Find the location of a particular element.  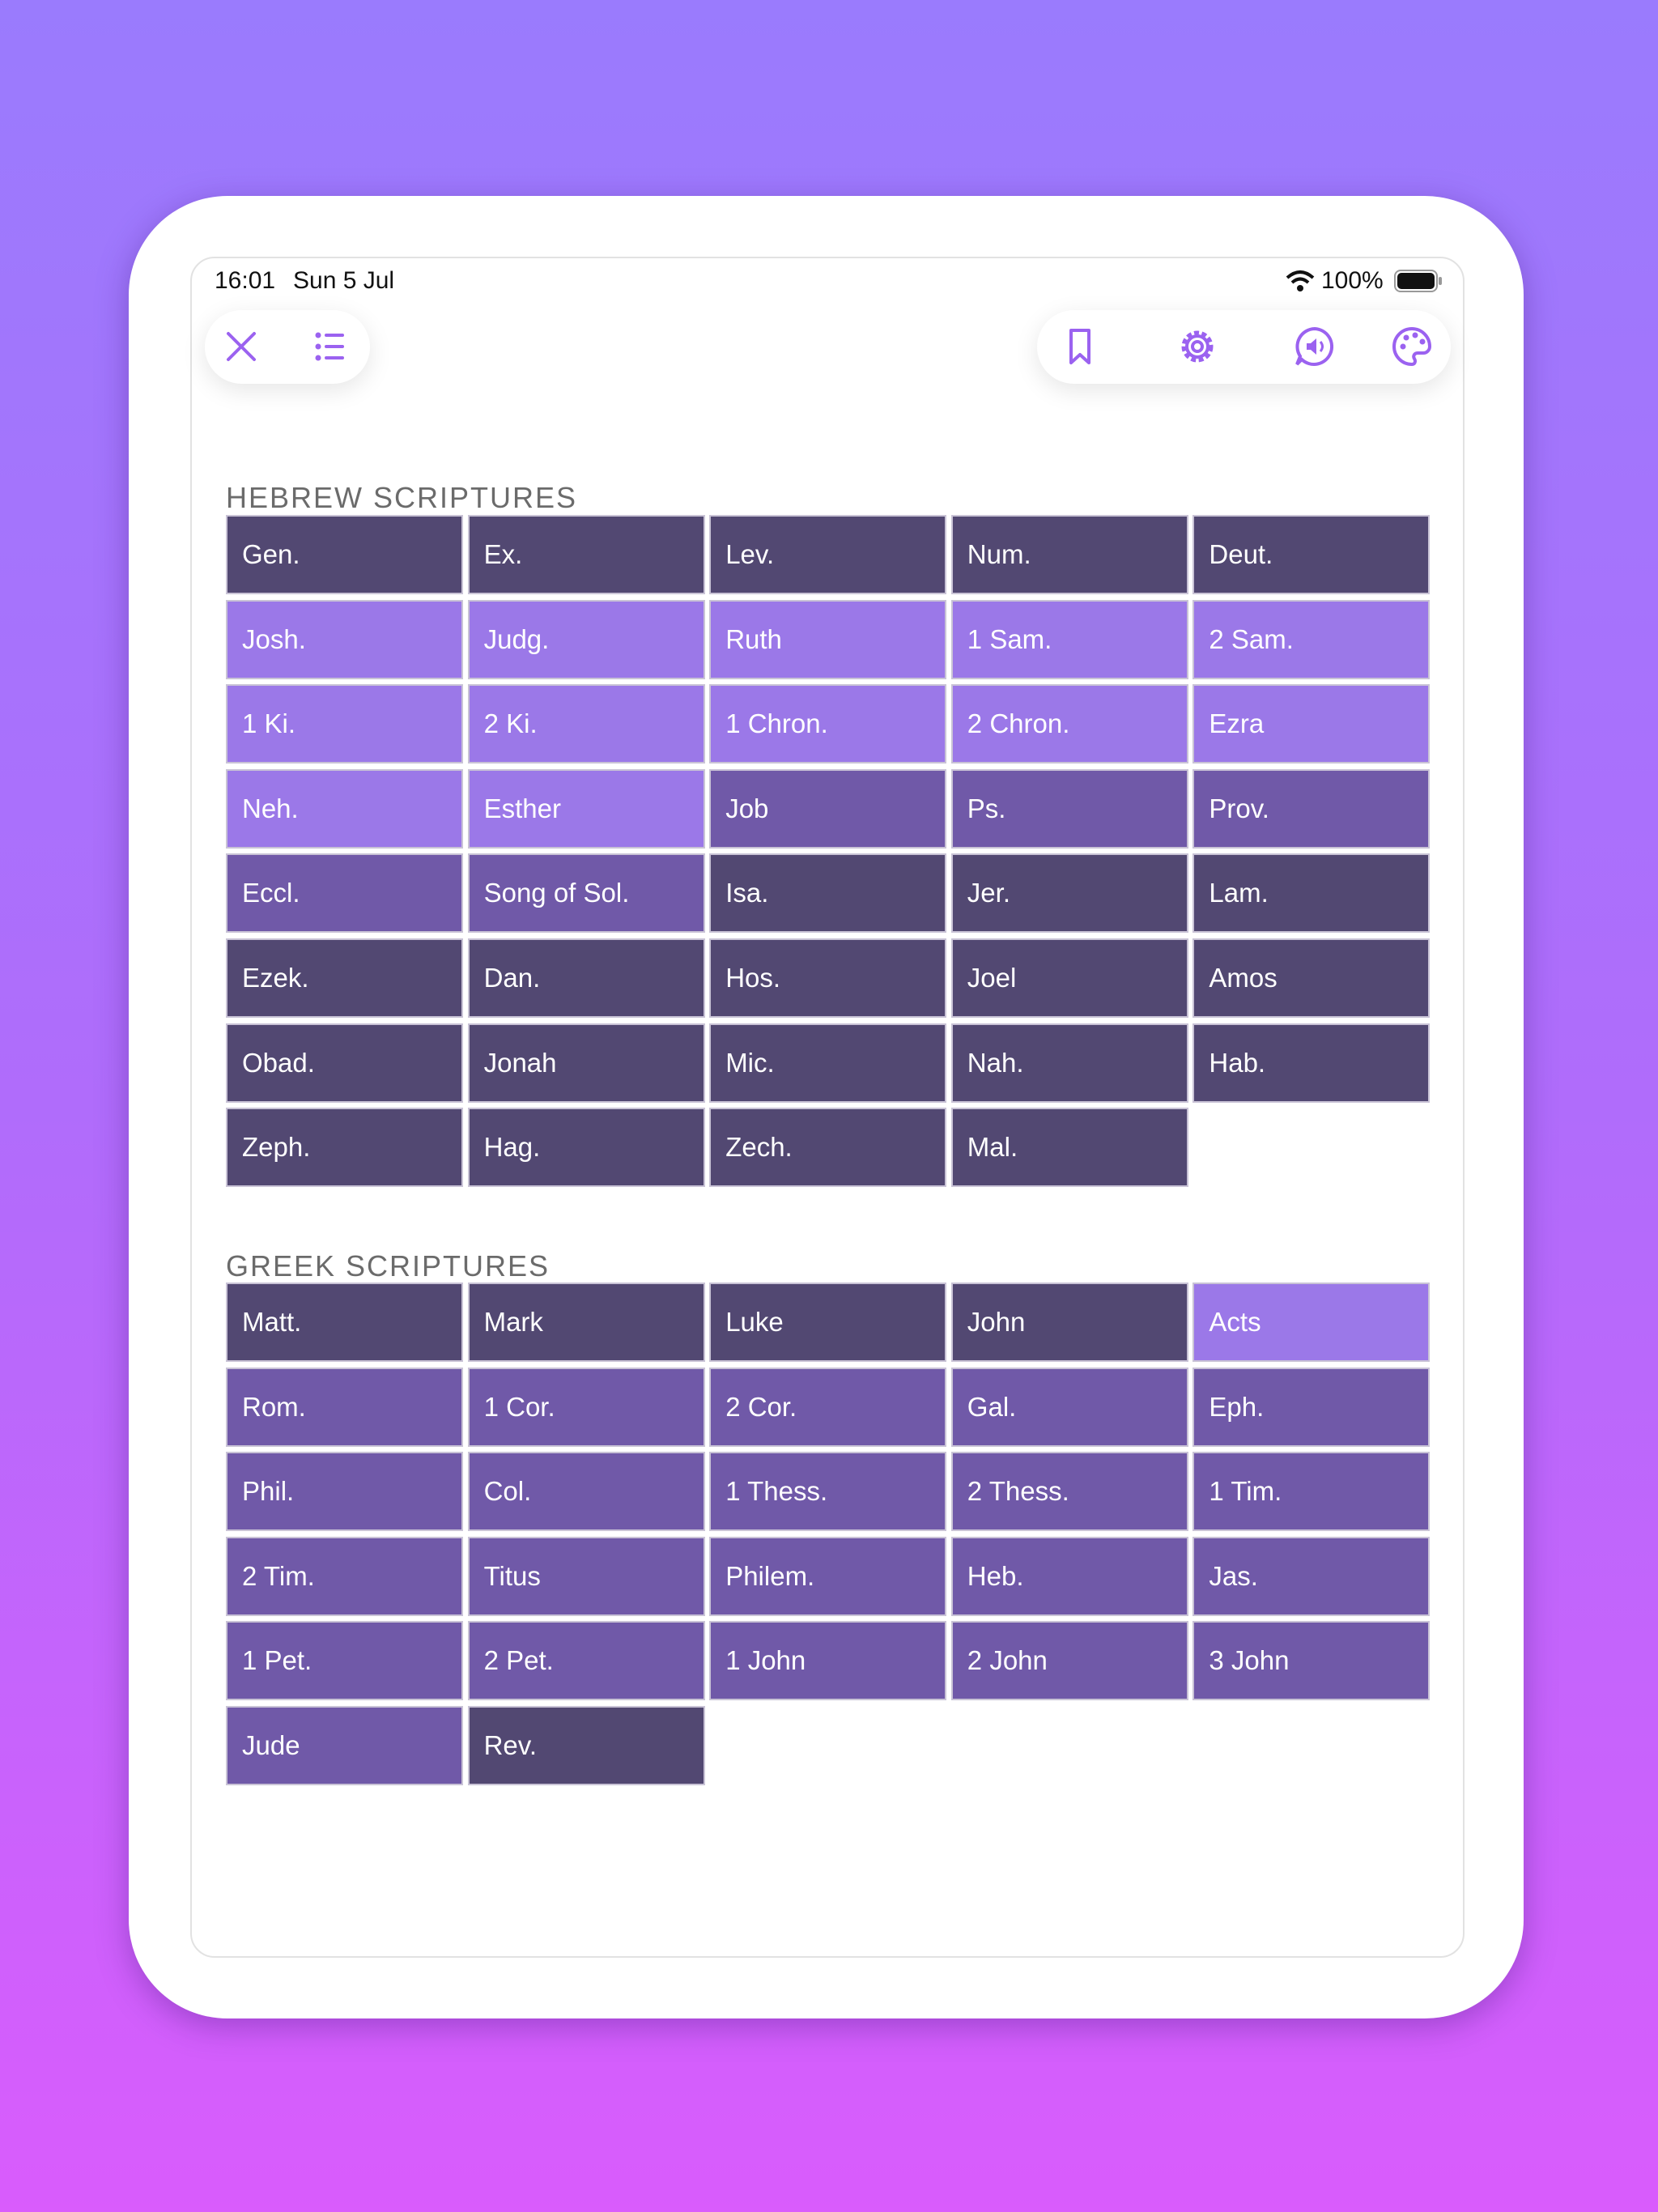

book-button: Ex. is located at coordinates (586, 555).